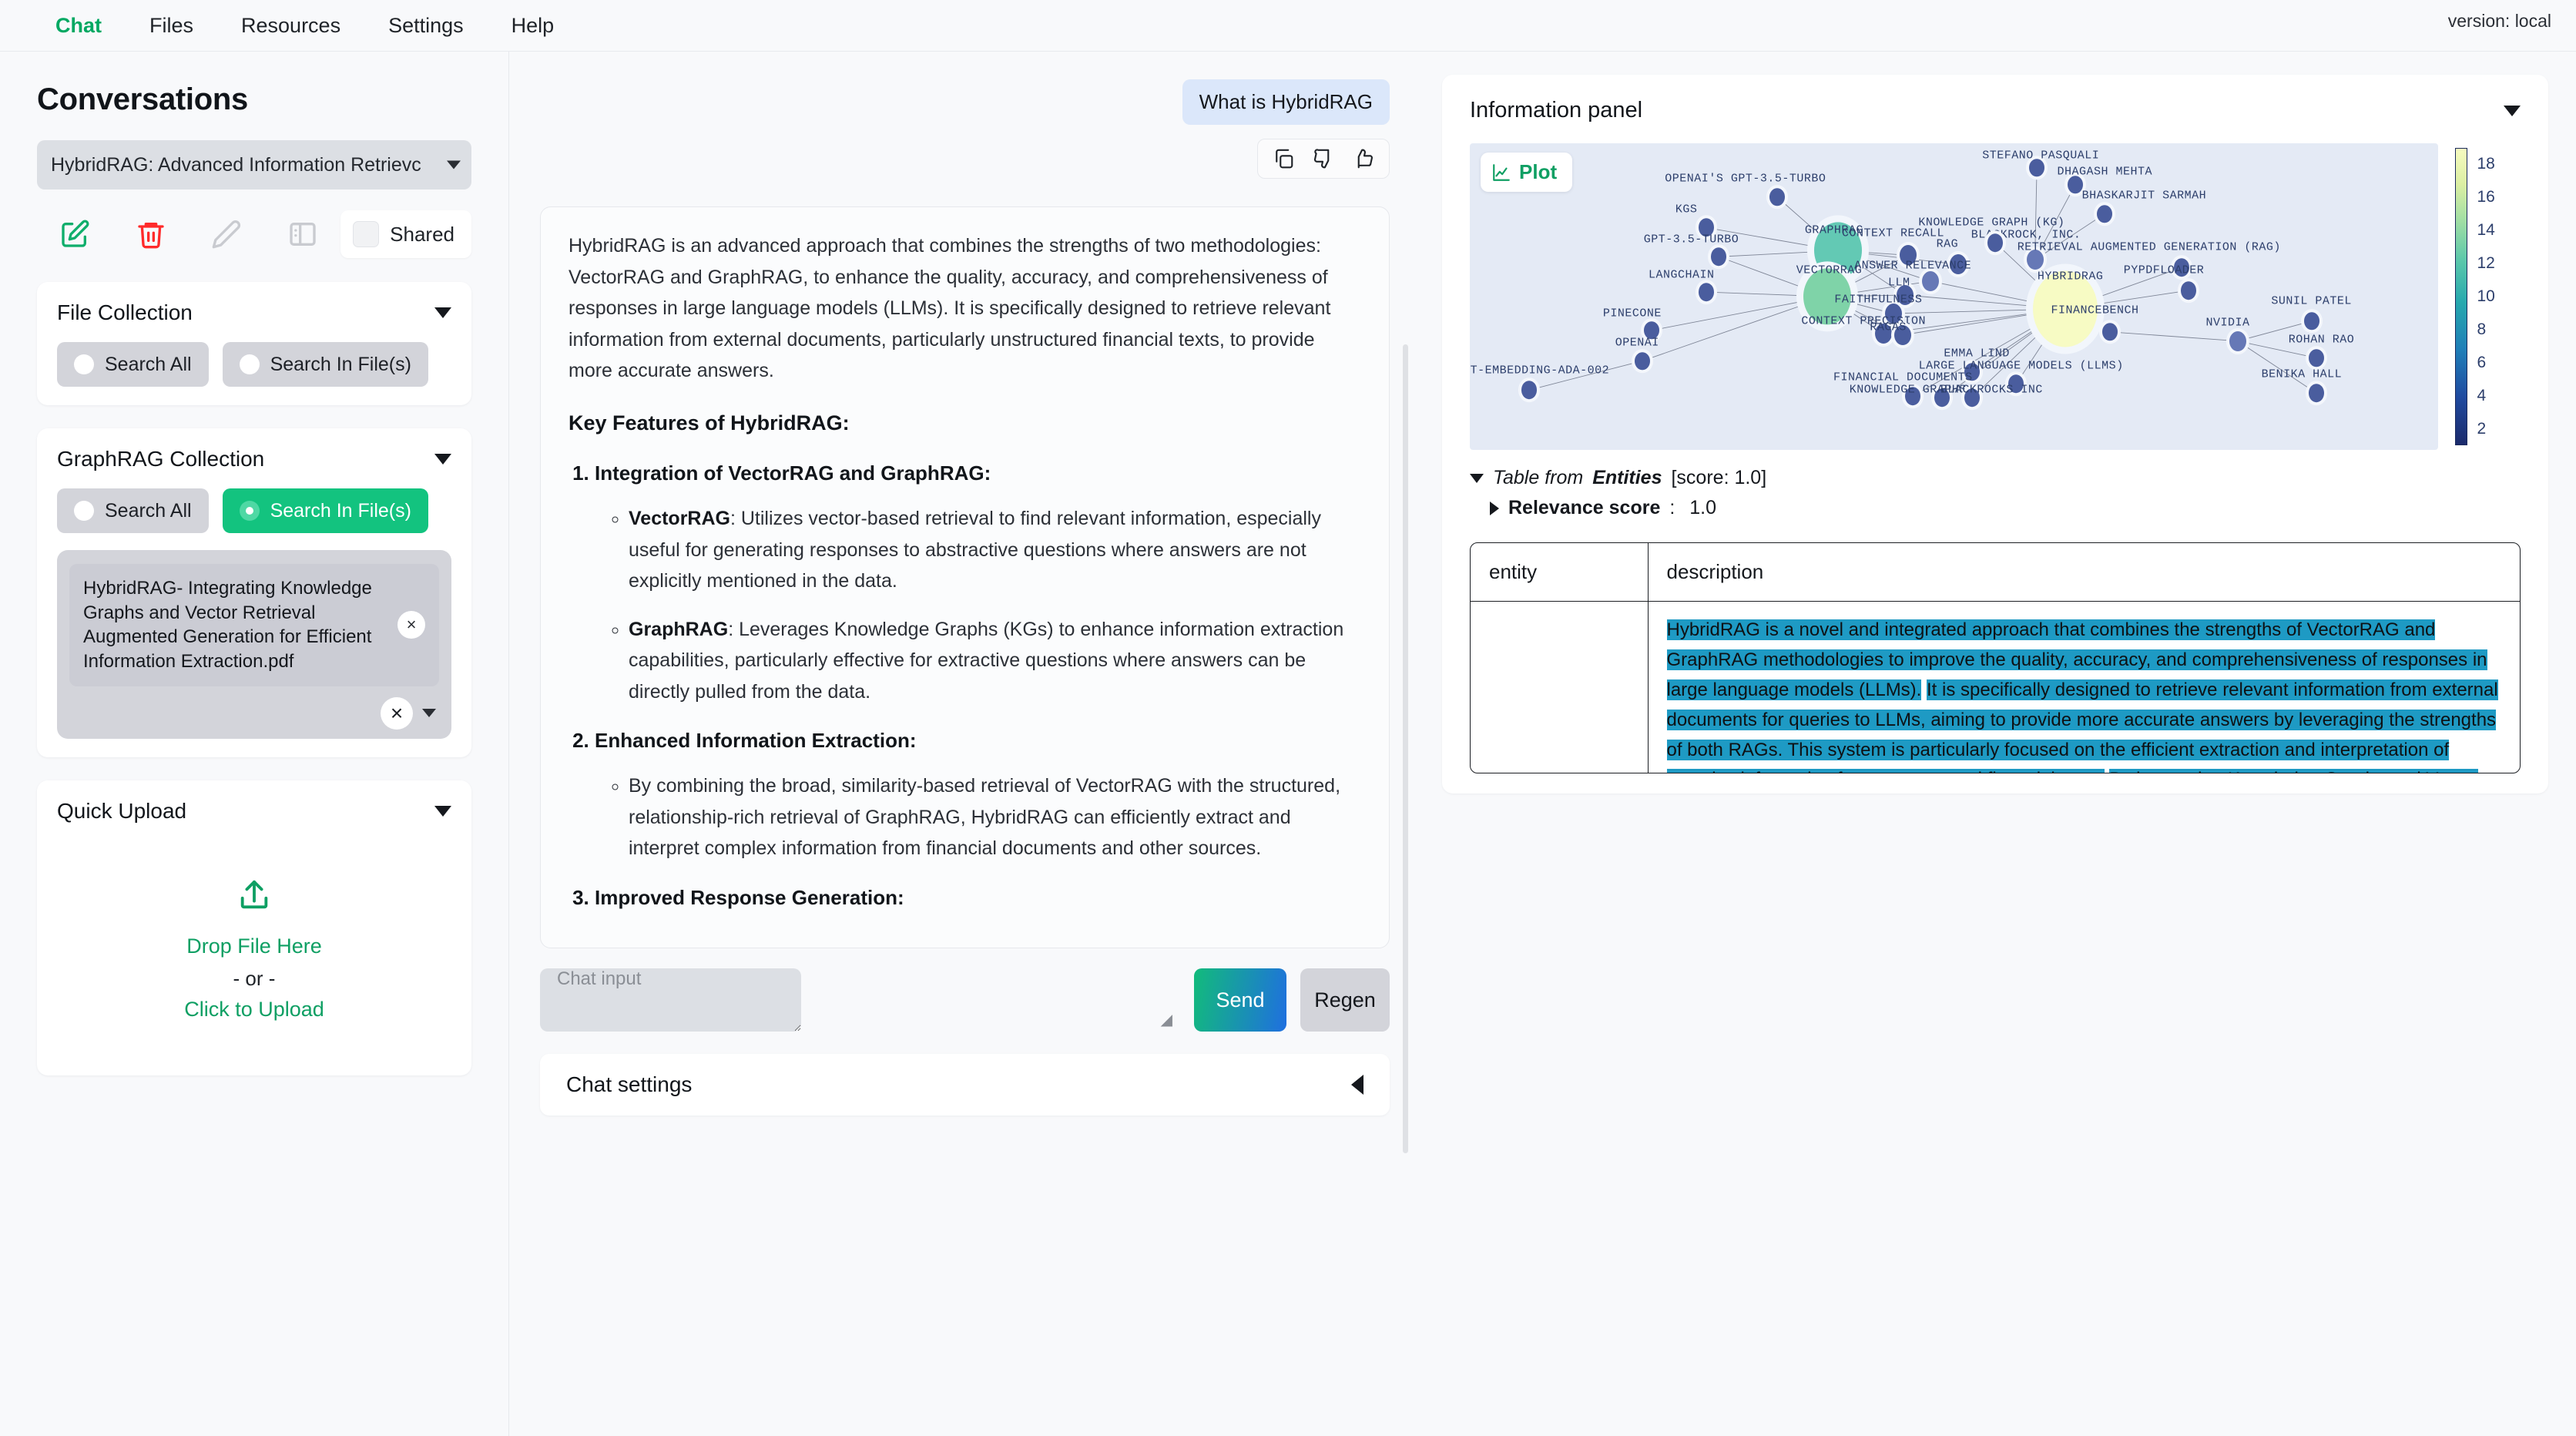 The width and height of the screenshot is (2576, 1436). Describe the element at coordinates (78, 25) in the screenshot. I see `nav-tab-chat: Chat` at that location.